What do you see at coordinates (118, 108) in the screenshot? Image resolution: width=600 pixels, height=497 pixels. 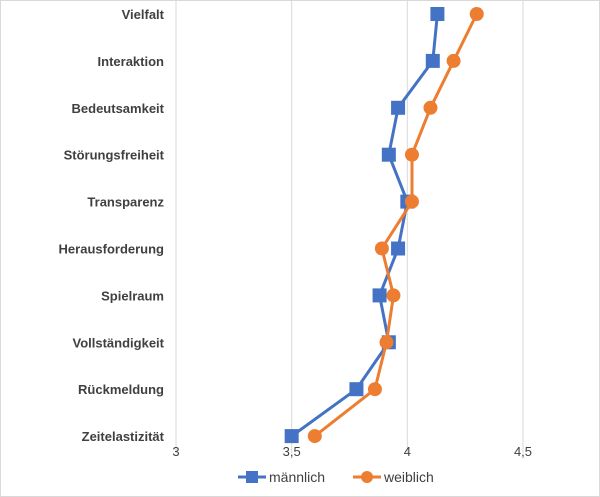 I see `category-label: Bedeutsamkeit` at bounding box center [118, 108].